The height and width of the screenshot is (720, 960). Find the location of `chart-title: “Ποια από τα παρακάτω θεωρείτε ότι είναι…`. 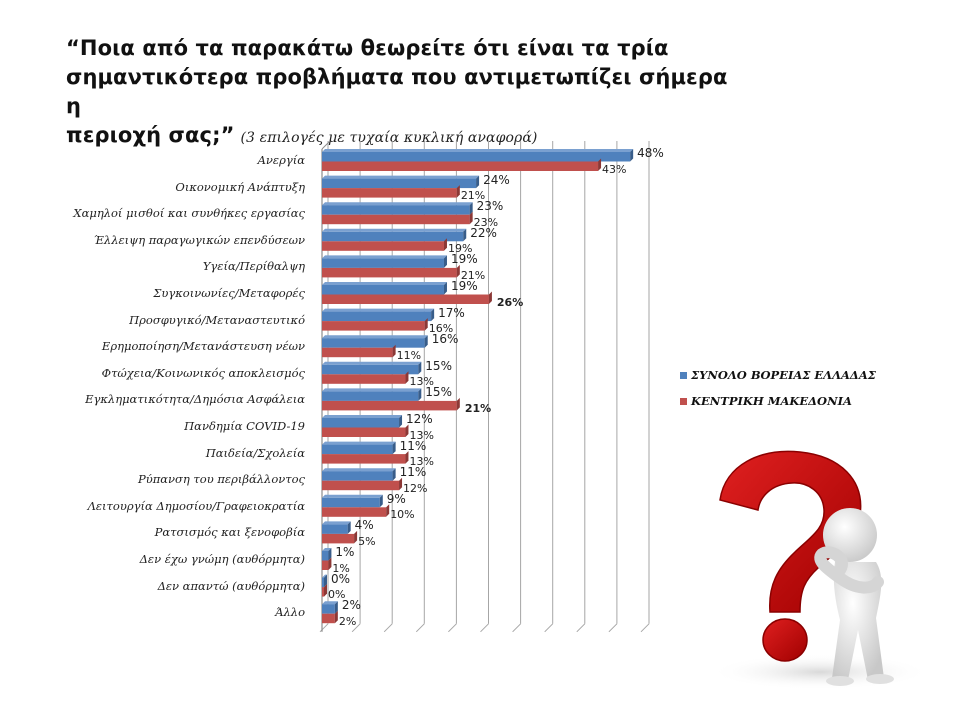

chart-title: “Ποια από τα παρακάτω θεωρείτε ότι είναι… is located at coordinates (406, 93).